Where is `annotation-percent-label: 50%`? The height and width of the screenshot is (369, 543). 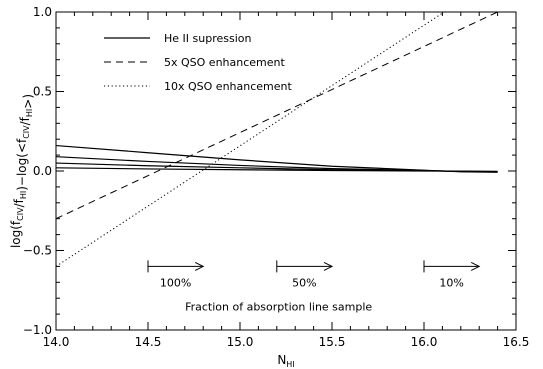
annotation-percent-label: 50% is located at coordinates (304, 282).